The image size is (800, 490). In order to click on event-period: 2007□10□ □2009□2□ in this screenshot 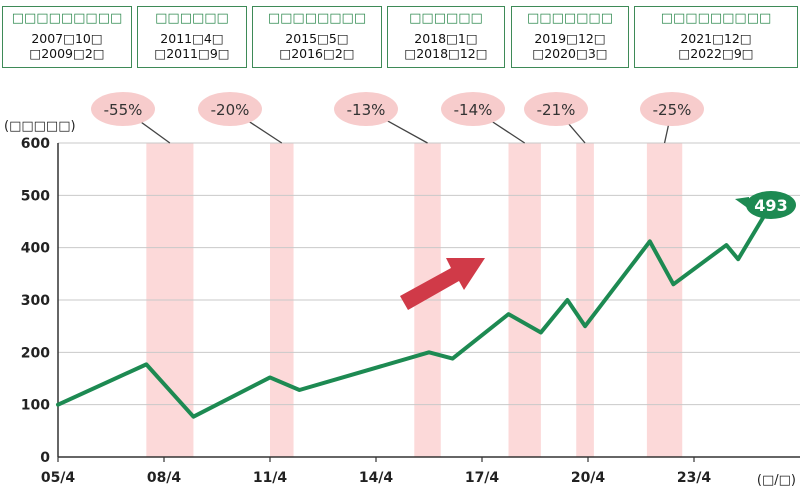, I will do `click(67, 46)`.